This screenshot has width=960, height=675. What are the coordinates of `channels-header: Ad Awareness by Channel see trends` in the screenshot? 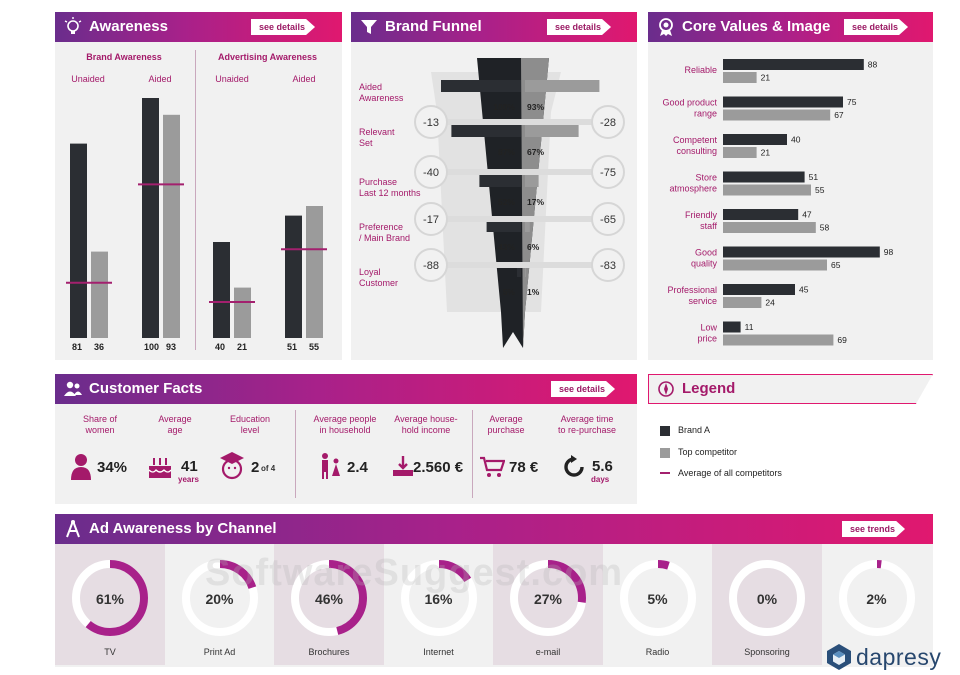 It's located at (494, 529).